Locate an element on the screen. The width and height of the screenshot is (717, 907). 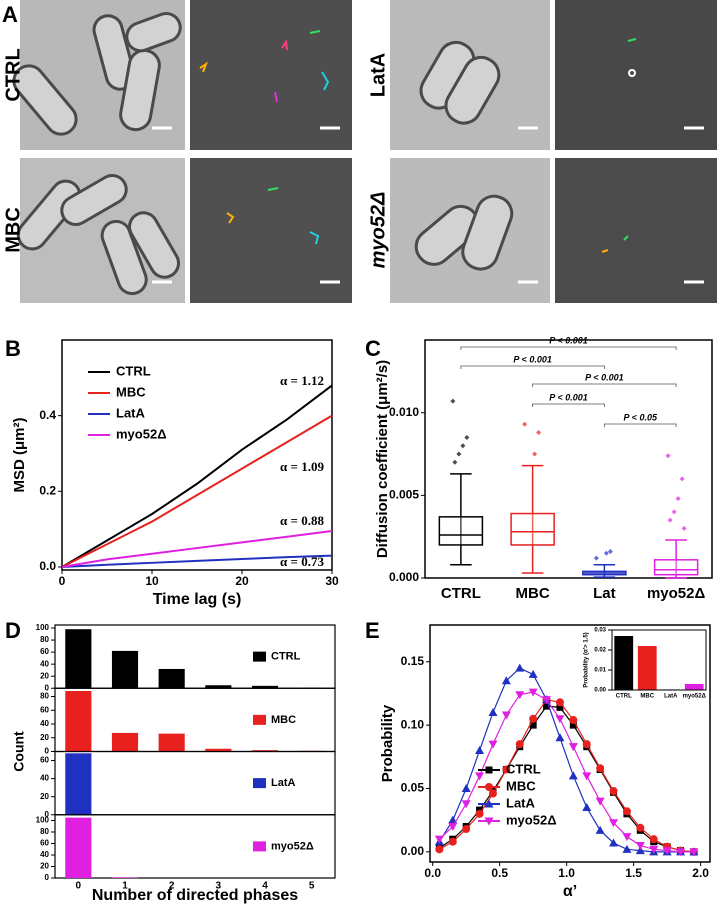
annotation: α = 1.12 is located at coordinates (302, 380).